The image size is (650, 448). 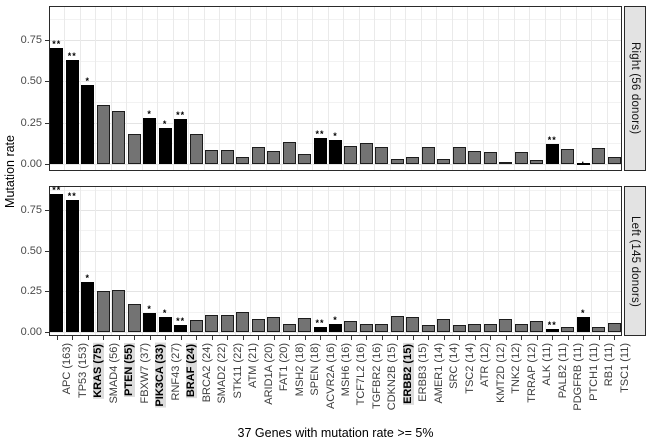 What do you see at coordinates (191, 371) in the screenshot?
I see `x-axis-label: BRAF (24)` at bounding box center [191, 371].